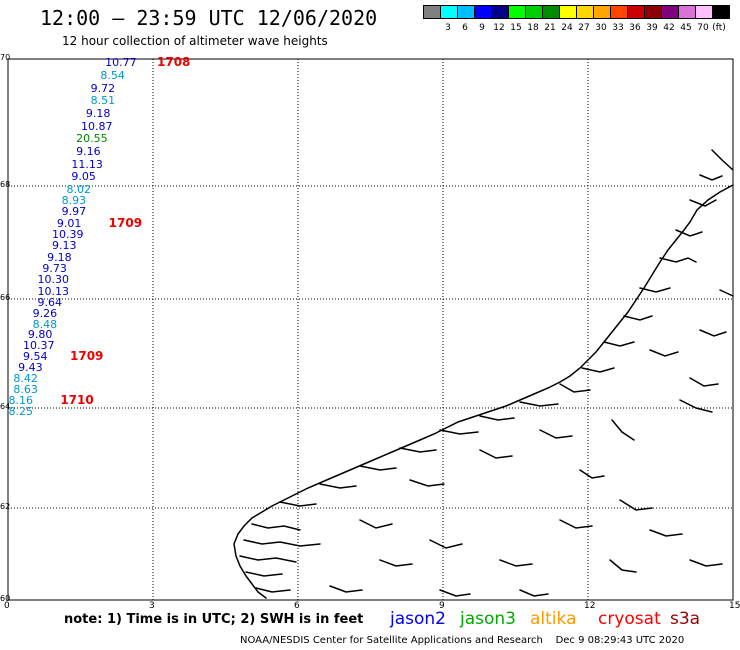  What do you see at coordinates (87, 164) in the screenshot?
I see `wave-height-value: 11.13` at bounding box center [87, 164].